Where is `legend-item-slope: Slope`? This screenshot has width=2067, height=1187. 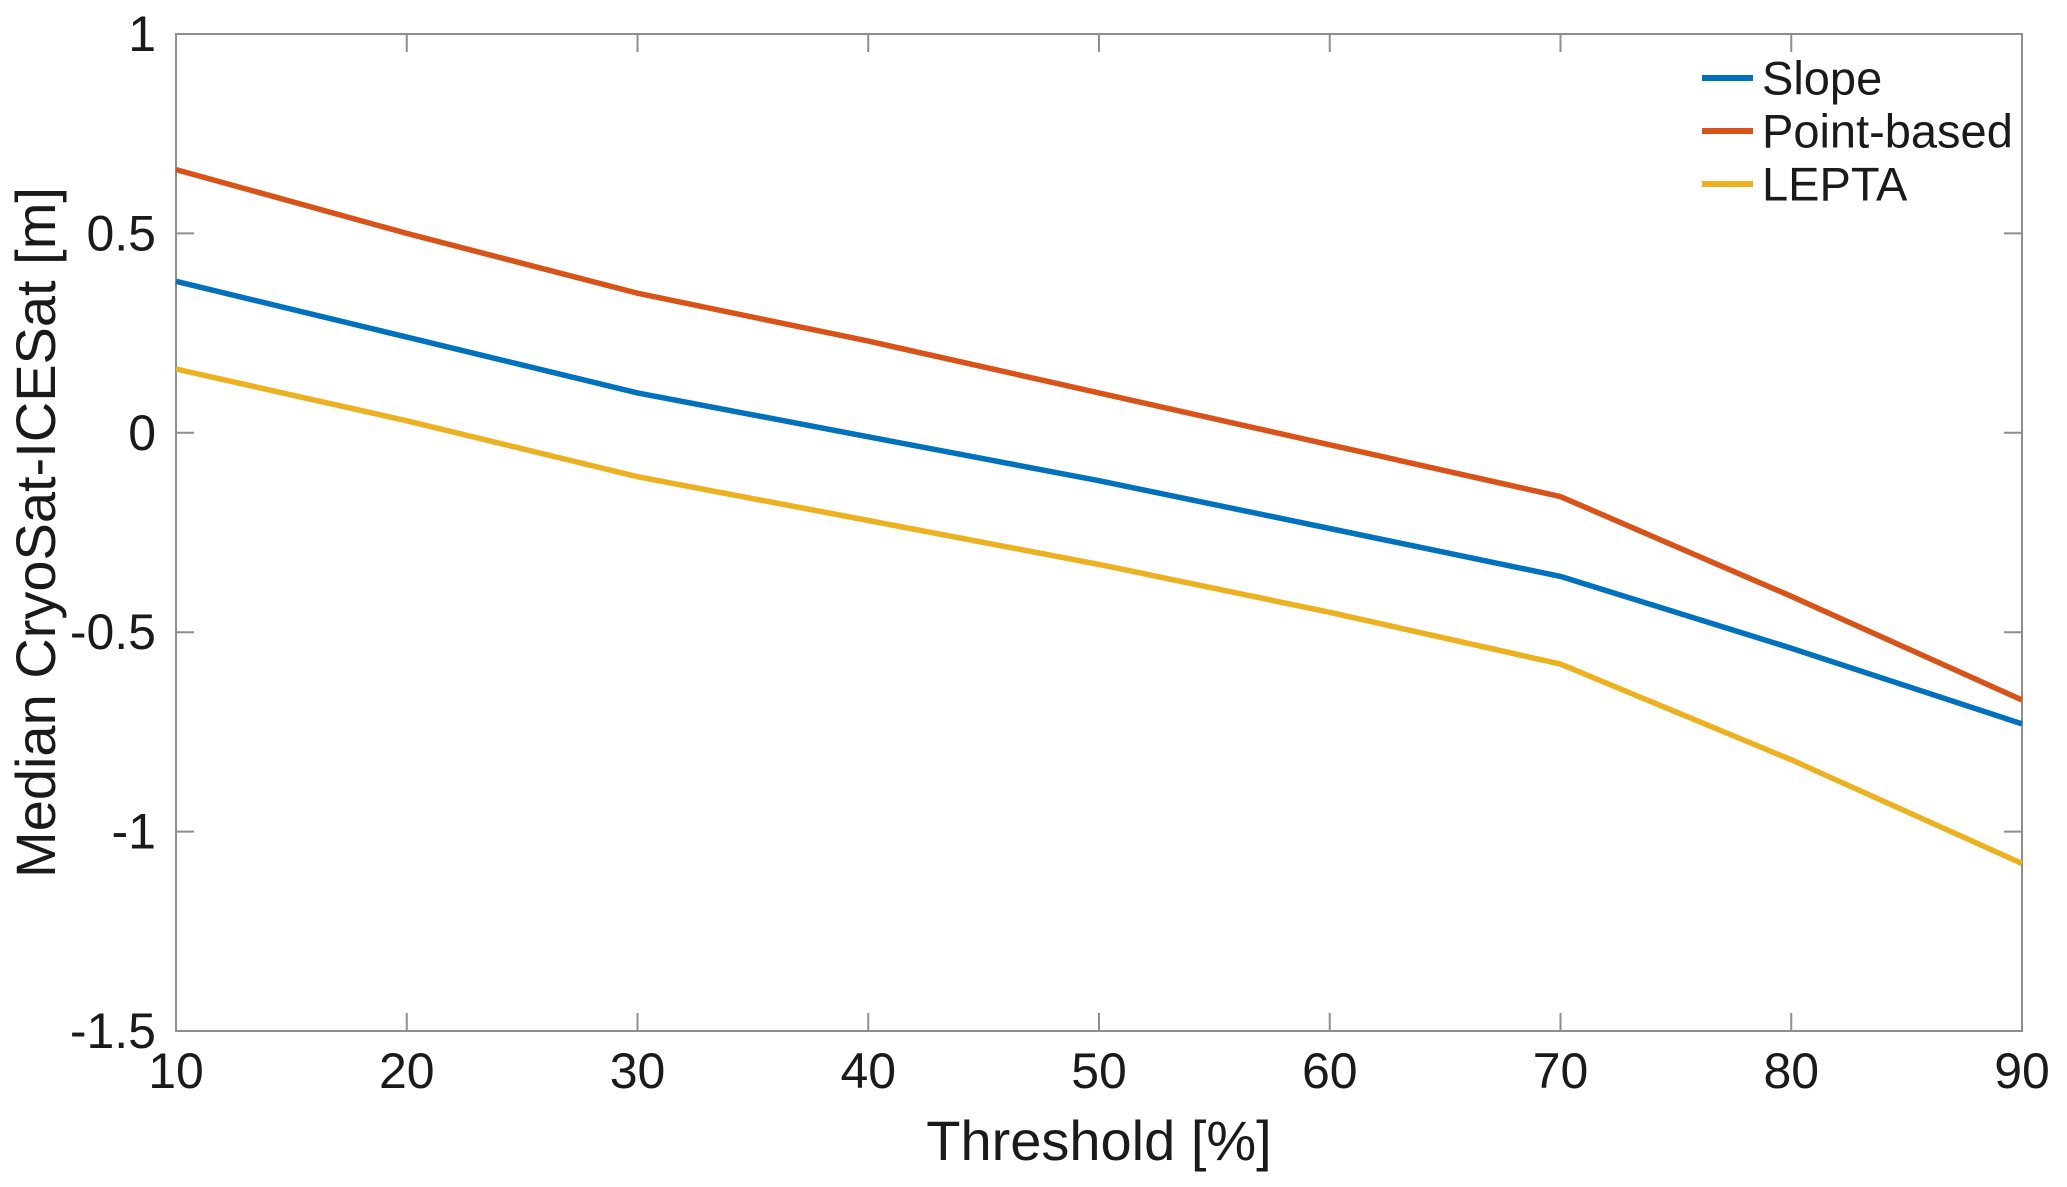 legend-item-slope: Slope is located at coordinates (1792, 78).